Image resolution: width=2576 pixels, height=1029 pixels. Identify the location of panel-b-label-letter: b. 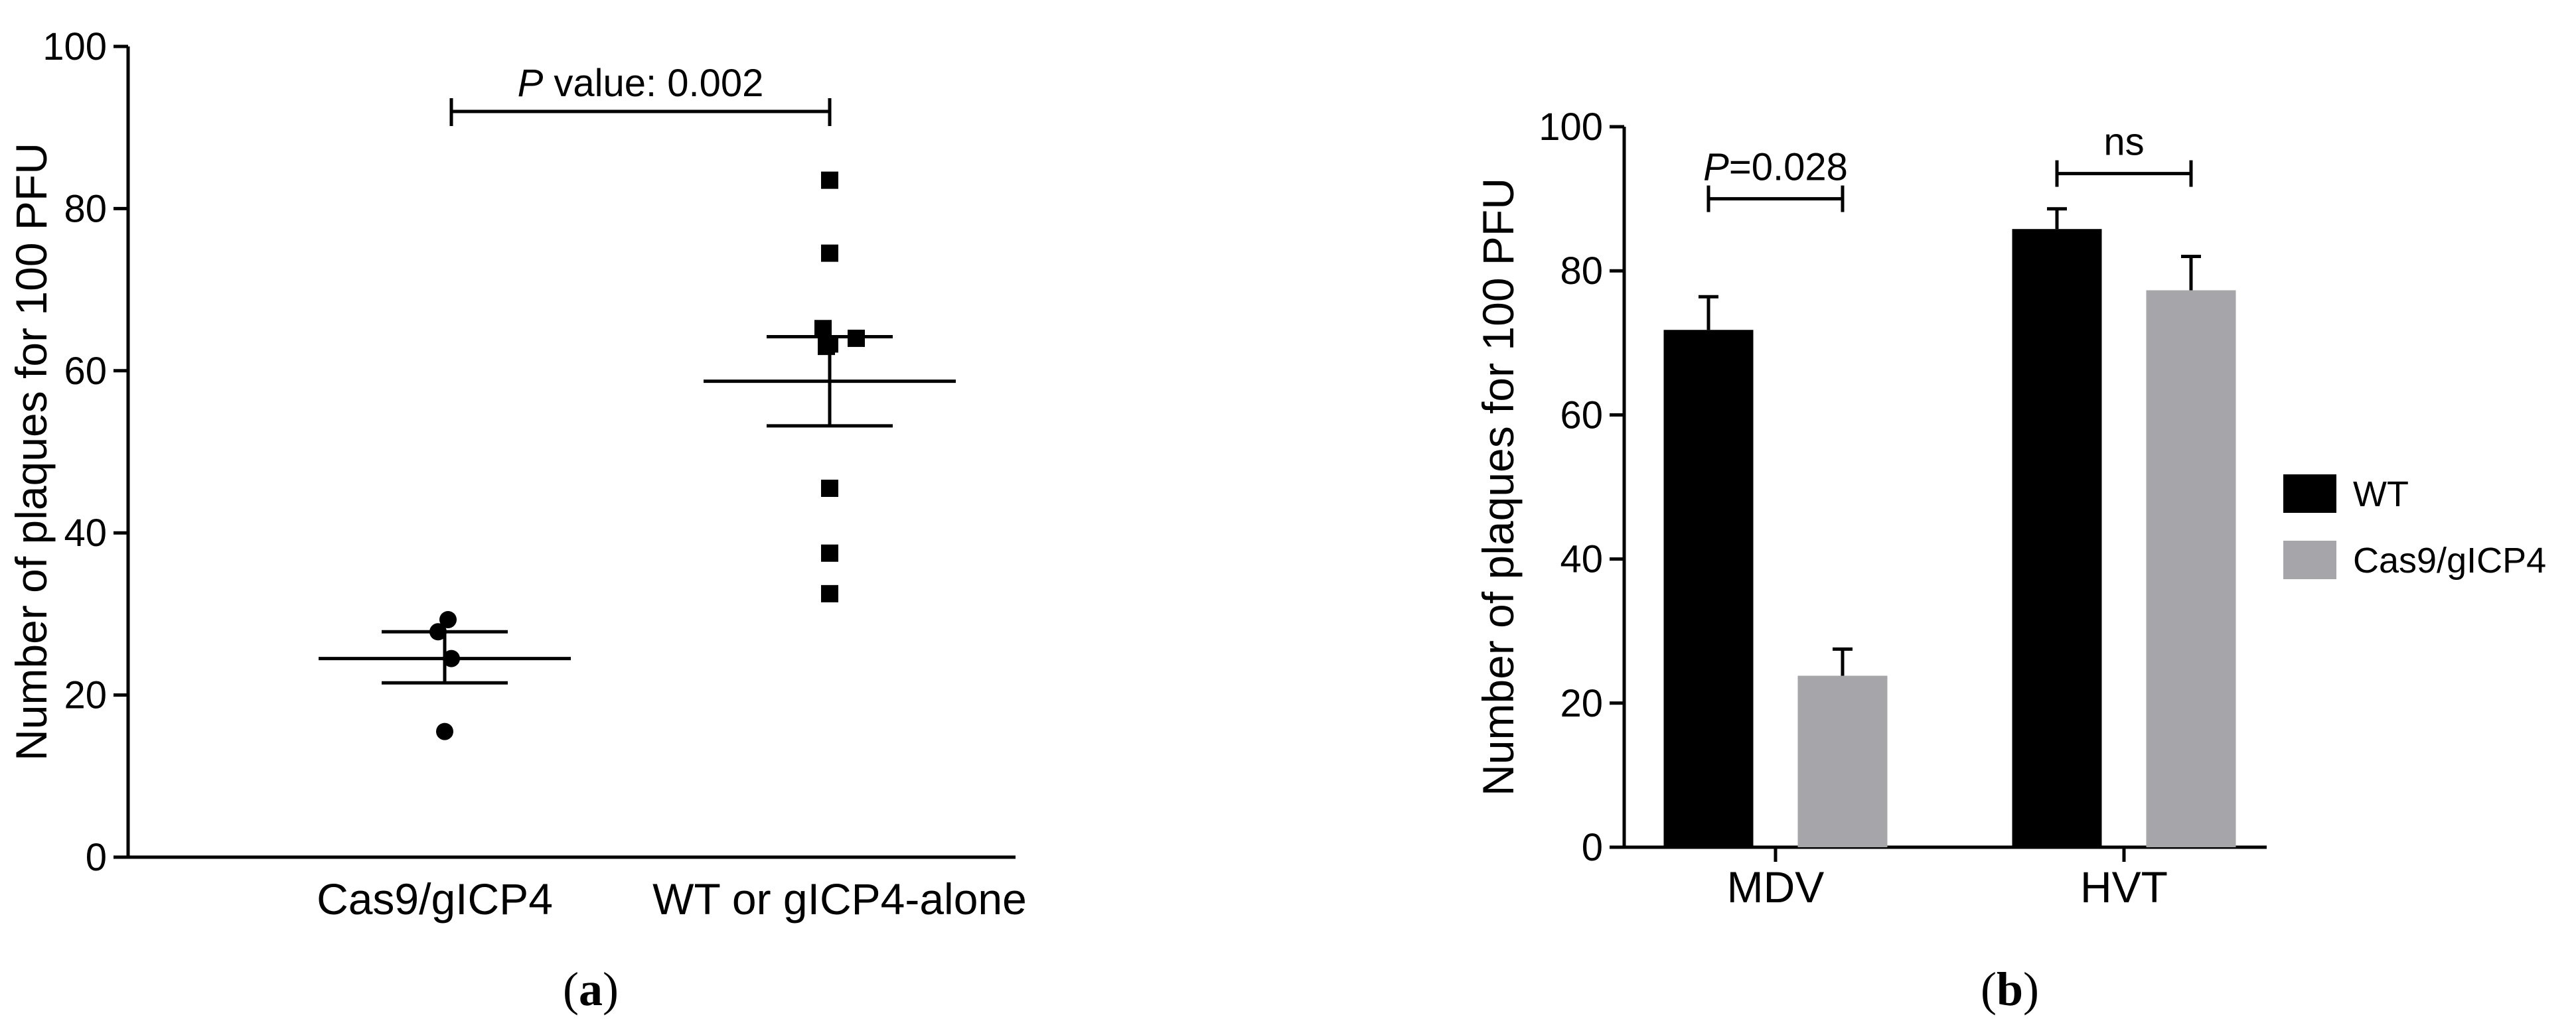
(2010, 989).